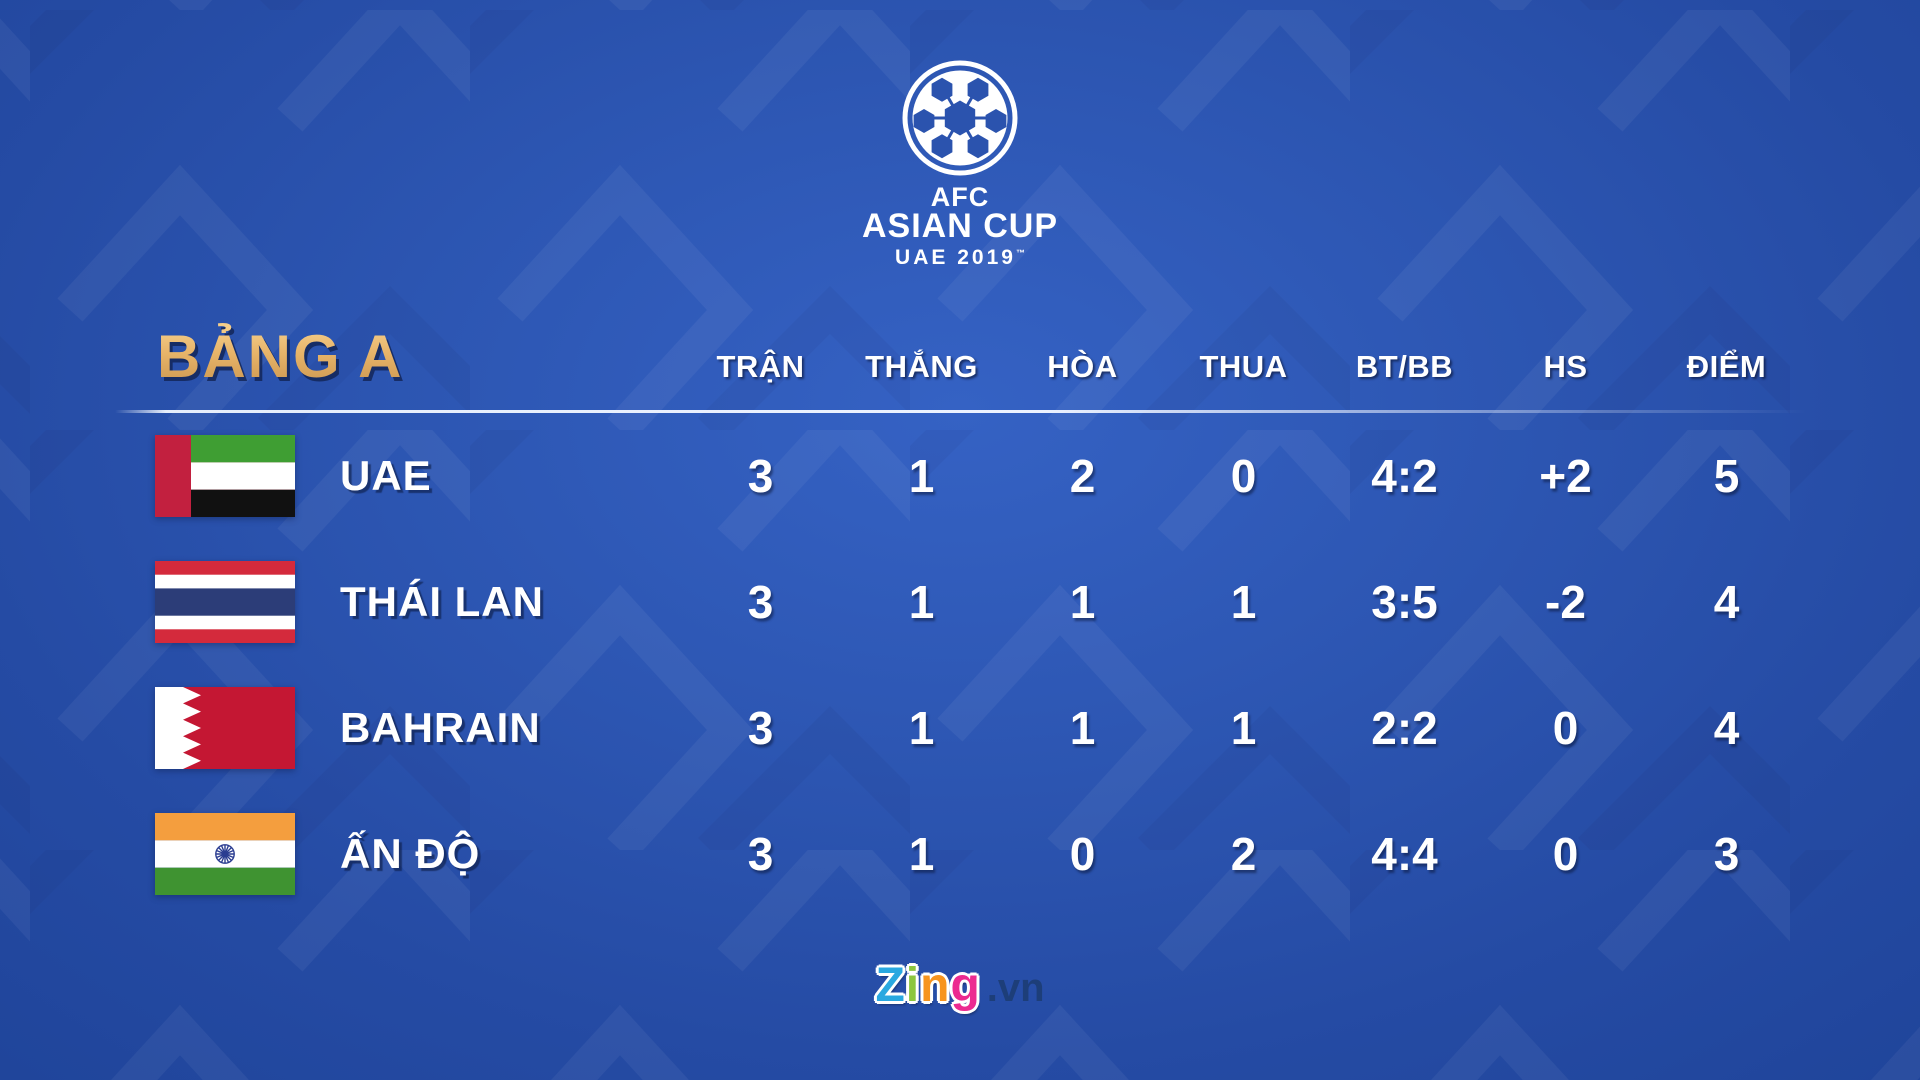 This screenshot has height=1080, width=1920. What do you see at coordinates (410, 853) in the screenshot?
I see `team-name: ẤN ĐỘ` at bounding box center [410, 853].